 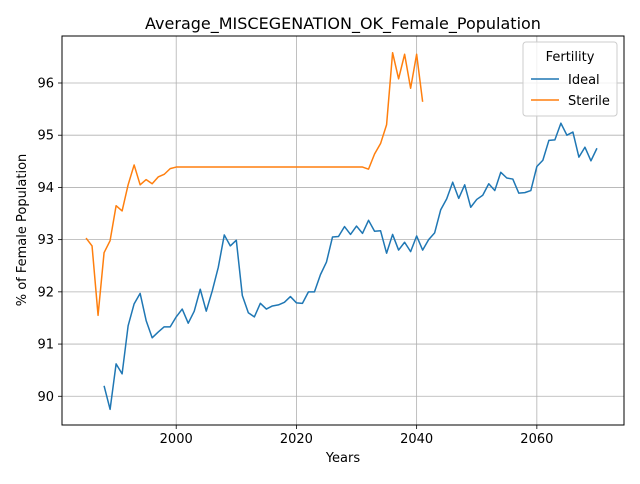 I want to click on legend-box, so click(x=570, y=79).